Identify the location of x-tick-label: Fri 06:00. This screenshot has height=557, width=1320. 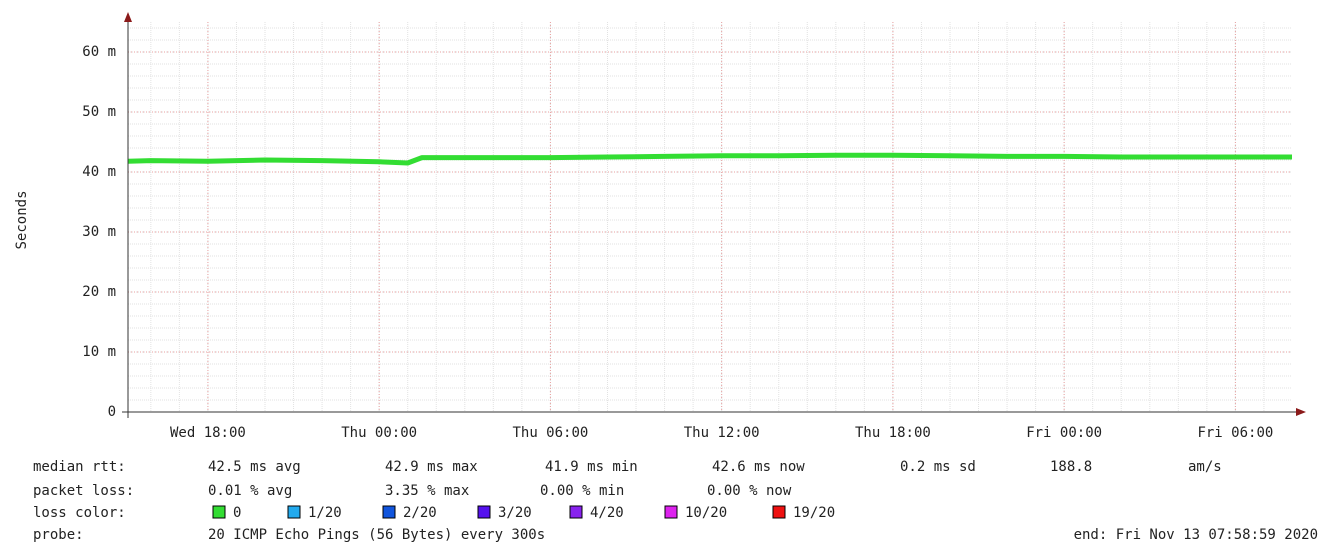
(1235, 433).